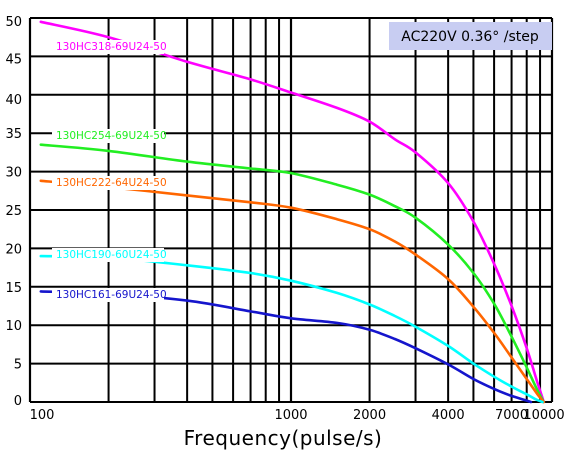  What do you see at coordinates (448, 415) in the screenshot?
I see `x-tick-label-4000: 4000` at bounding box center [448, 415].